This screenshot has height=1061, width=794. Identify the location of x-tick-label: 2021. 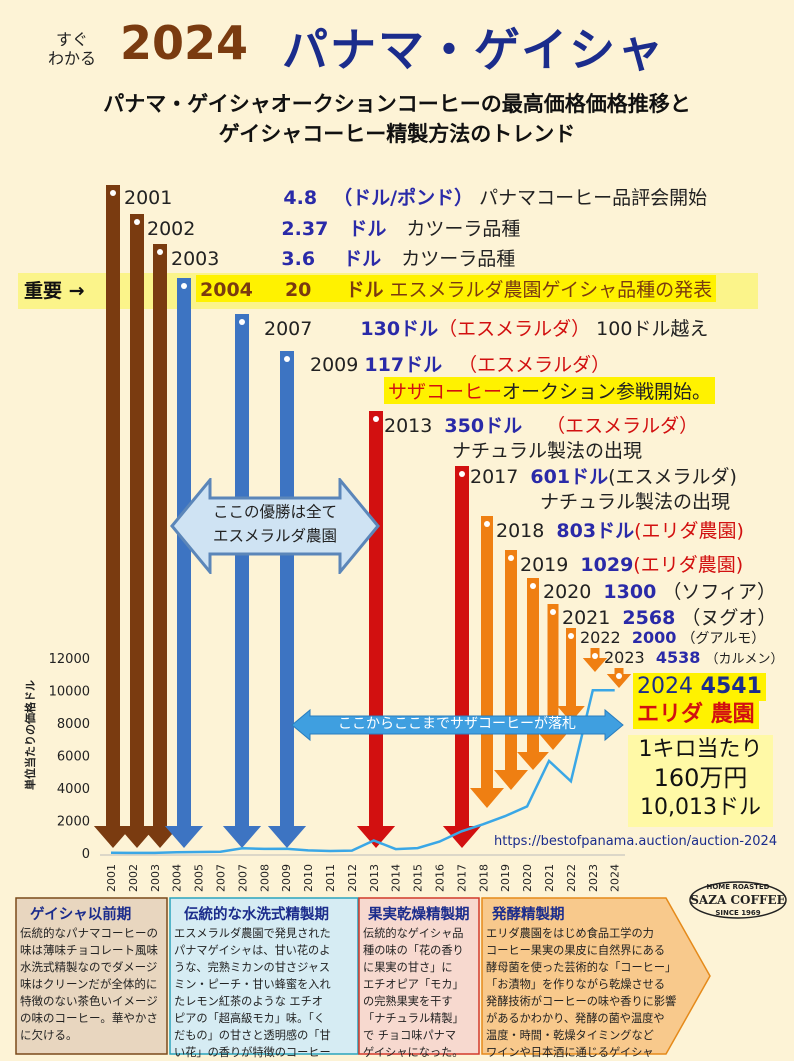
(549, 878).